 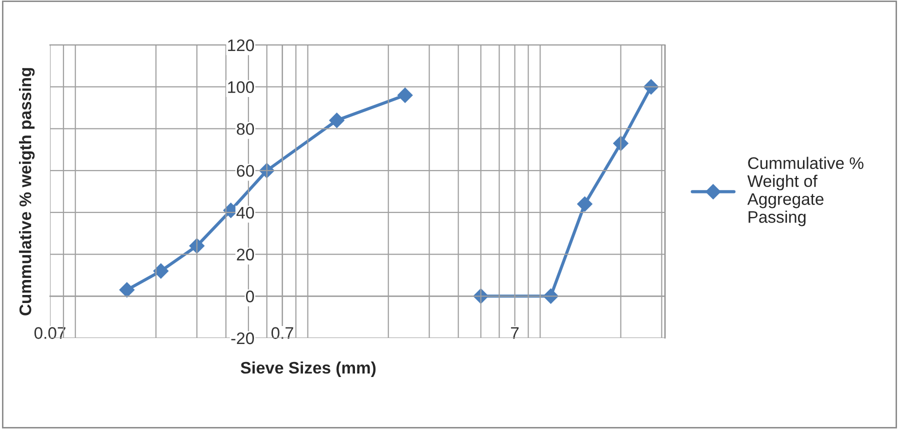 I want to click on legend-label: Cummulative % Weight of Aggregate Passing, so click(x=805, y=191).